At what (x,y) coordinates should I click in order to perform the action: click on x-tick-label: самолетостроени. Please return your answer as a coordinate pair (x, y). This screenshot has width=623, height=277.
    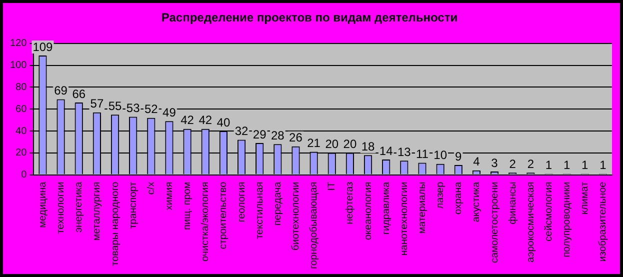
    Looking at the image, I should click on (494, 223).